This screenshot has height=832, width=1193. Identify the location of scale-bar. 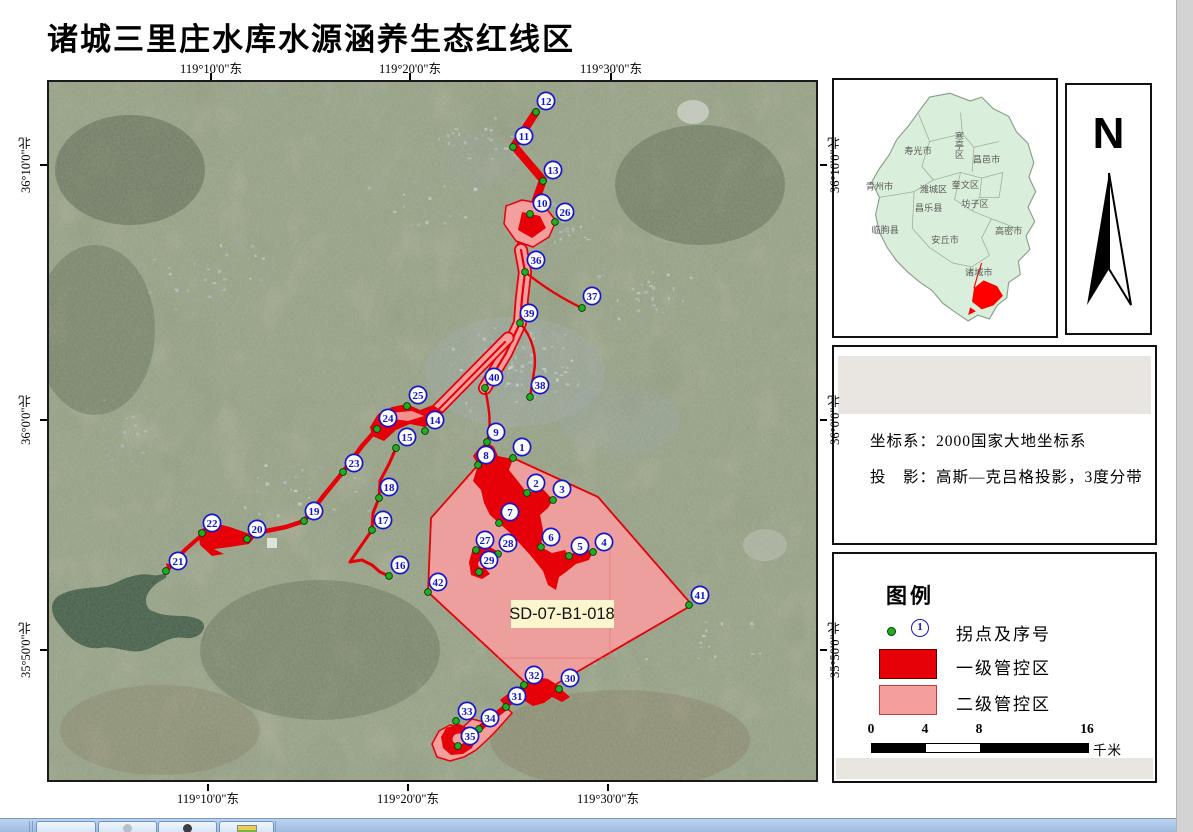
(980, 748).